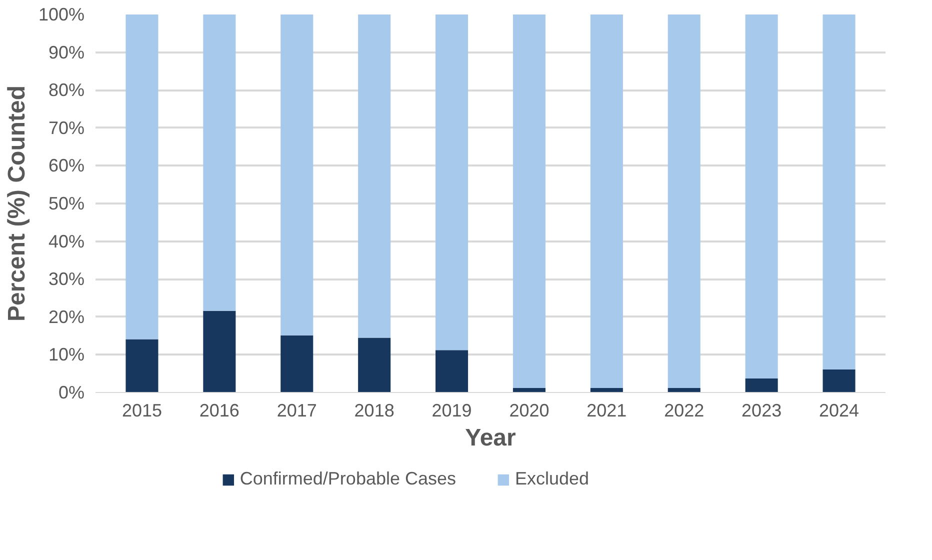 The height and width of the screenshot is (560, 932). I want to click on x-axis-title: Year, so click(490, 438).